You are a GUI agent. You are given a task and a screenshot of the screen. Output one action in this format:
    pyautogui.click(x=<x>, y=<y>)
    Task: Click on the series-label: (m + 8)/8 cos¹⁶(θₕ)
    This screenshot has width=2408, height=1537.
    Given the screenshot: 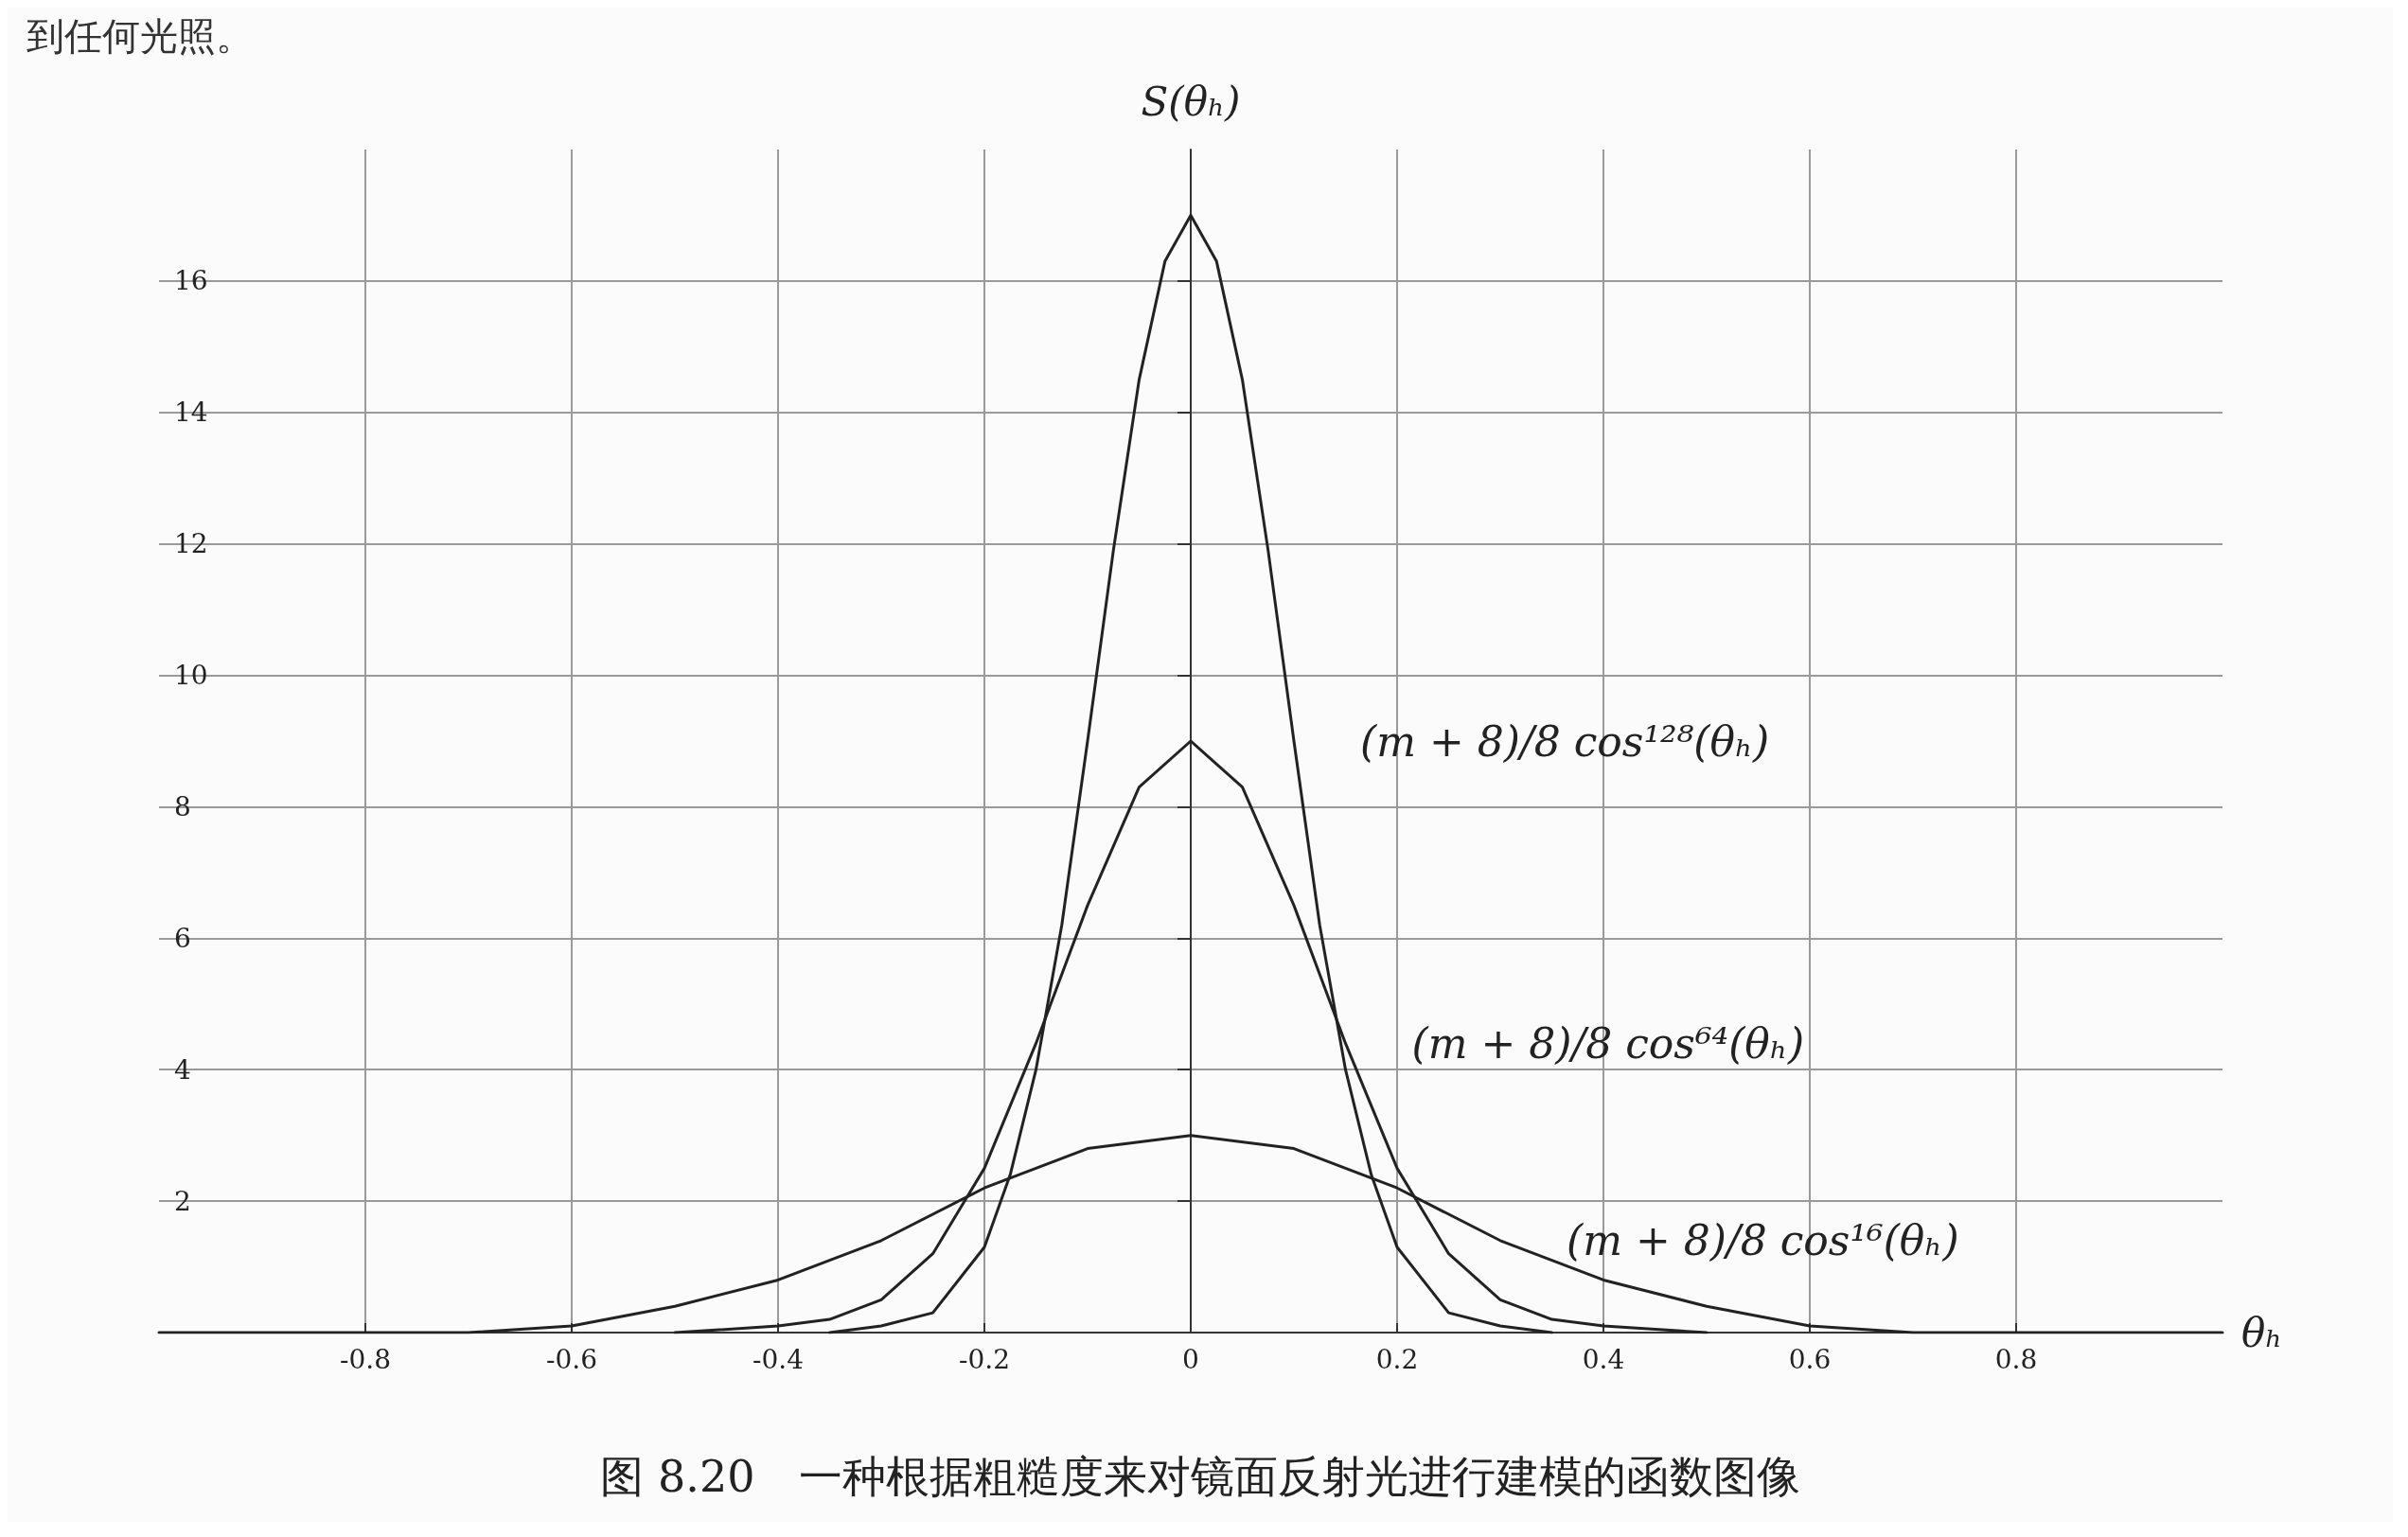 What is the action you would take?
    pyautogui.click(x=1763, y=1240)
    